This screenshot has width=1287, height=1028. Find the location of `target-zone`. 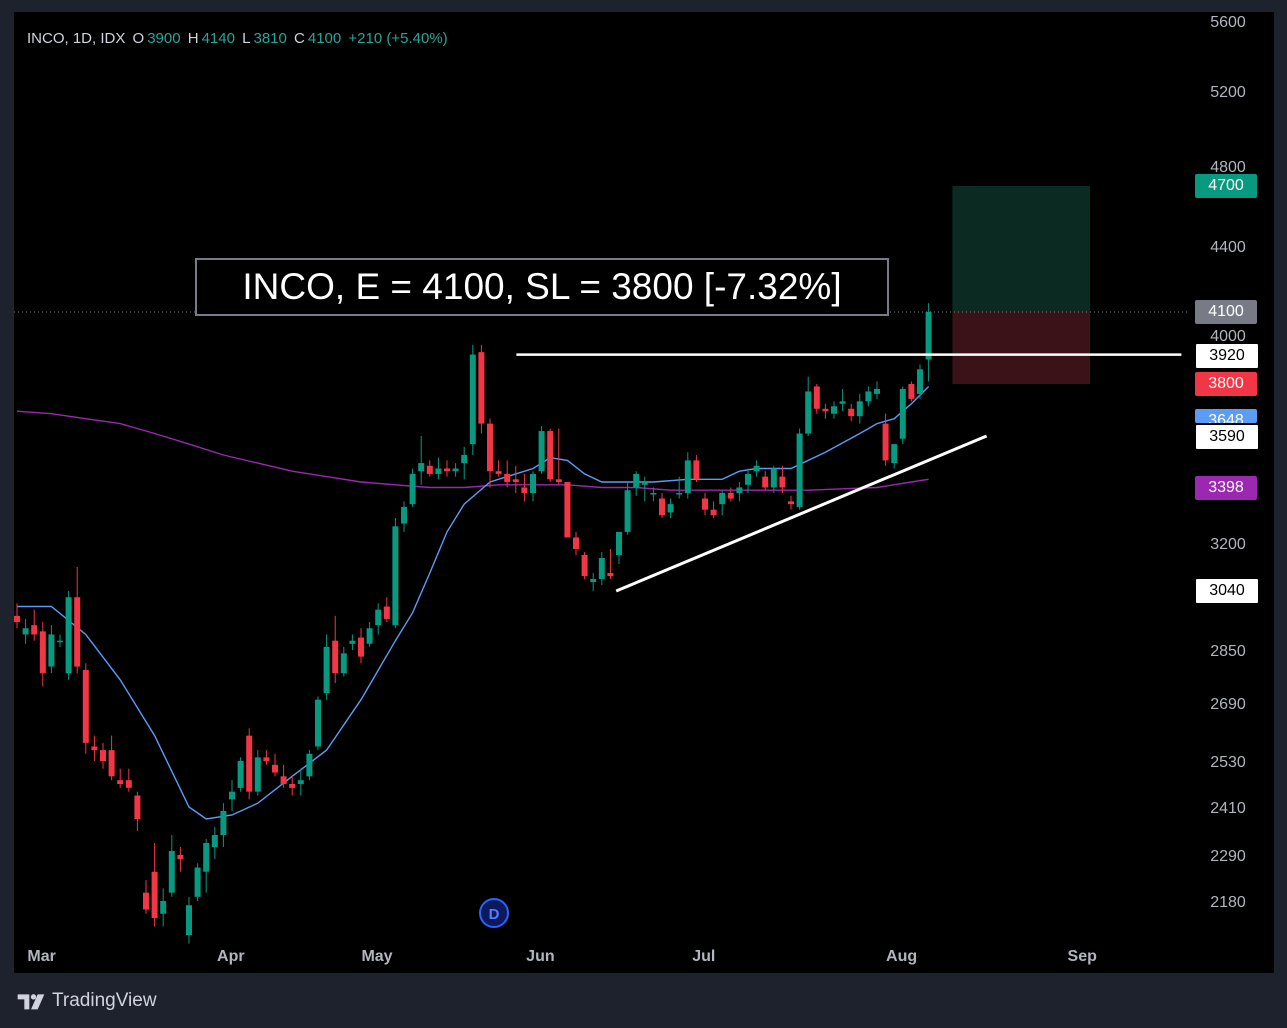

target-zone is located at coordinates (1021, 249).